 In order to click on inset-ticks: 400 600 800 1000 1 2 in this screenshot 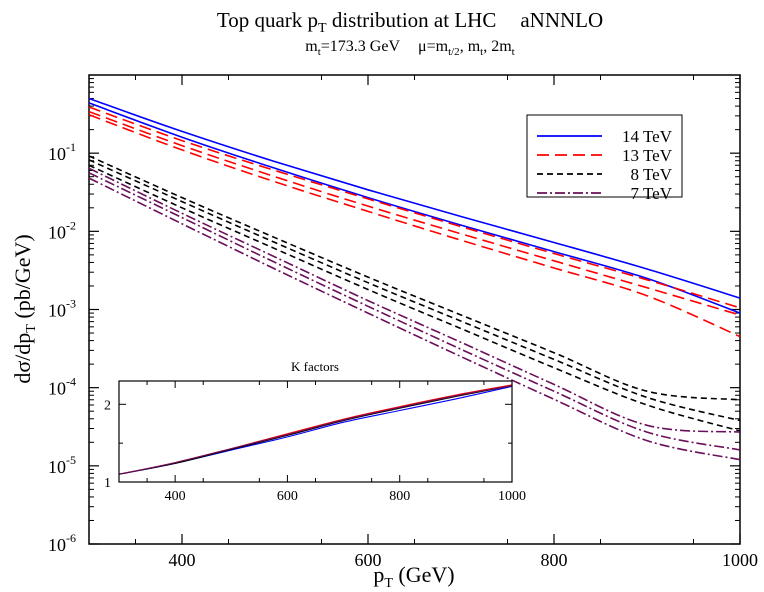, I will do `click(315, 442)`.